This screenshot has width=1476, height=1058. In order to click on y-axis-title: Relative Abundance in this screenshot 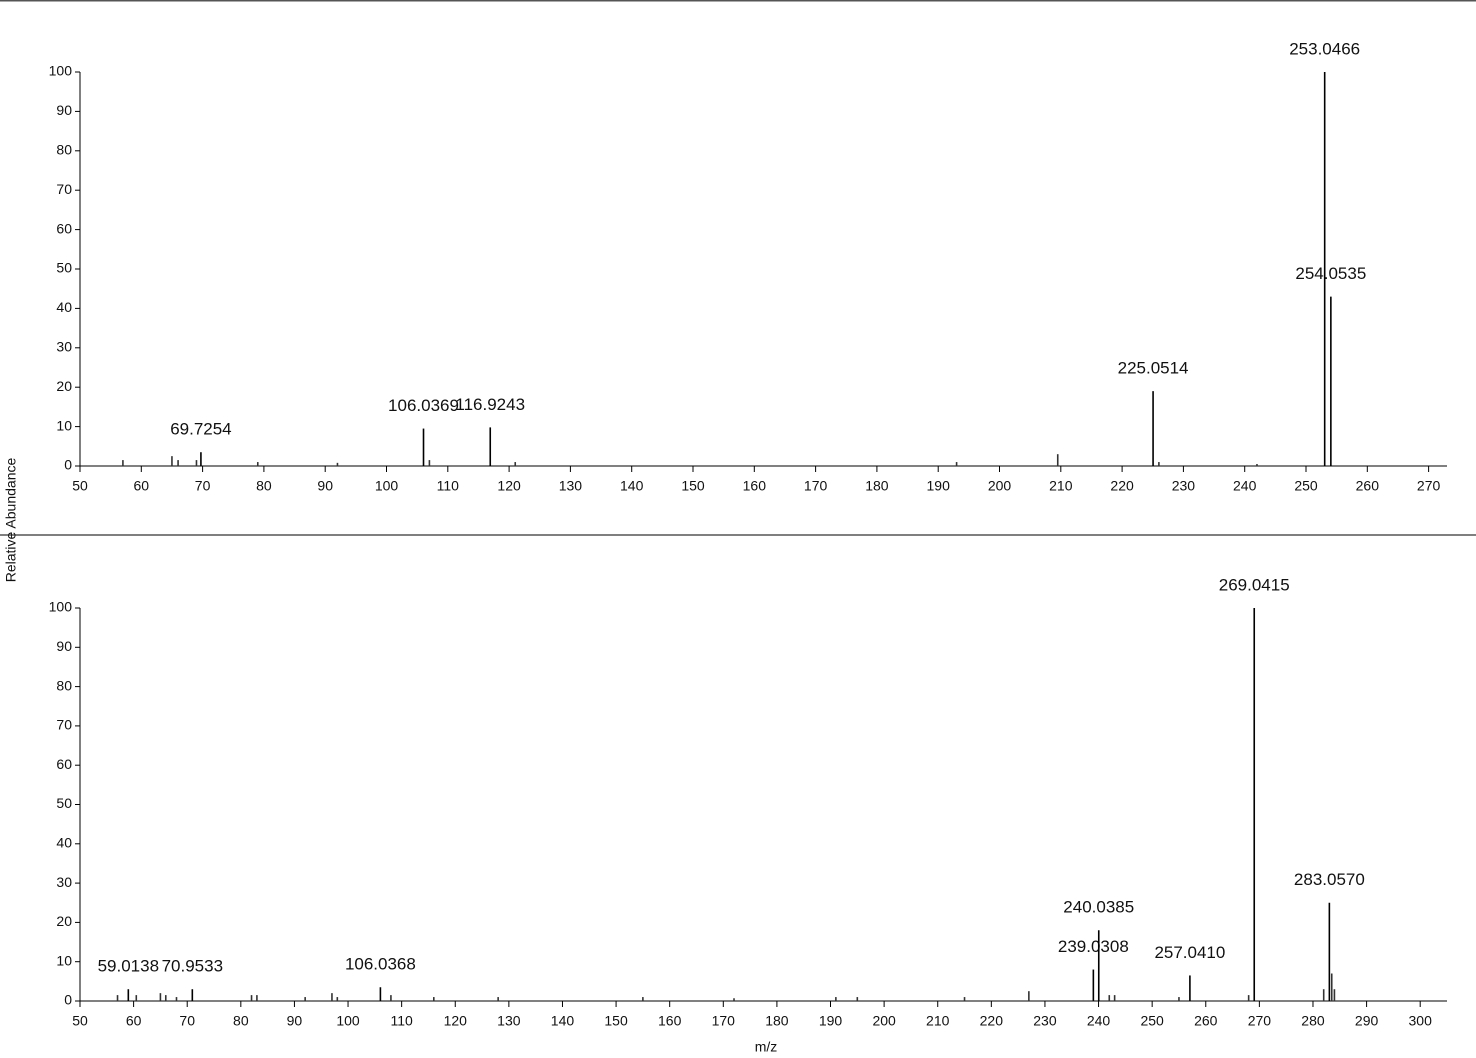, I will do `click(11, 520)`.